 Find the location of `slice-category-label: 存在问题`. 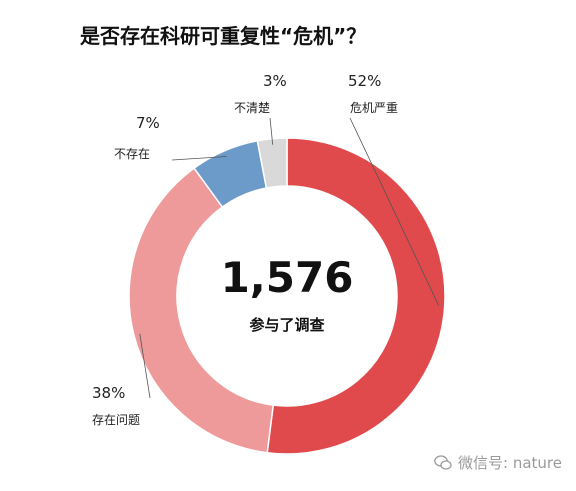

slice-category-label: 存在问题 is located at coordinates (116, 420).